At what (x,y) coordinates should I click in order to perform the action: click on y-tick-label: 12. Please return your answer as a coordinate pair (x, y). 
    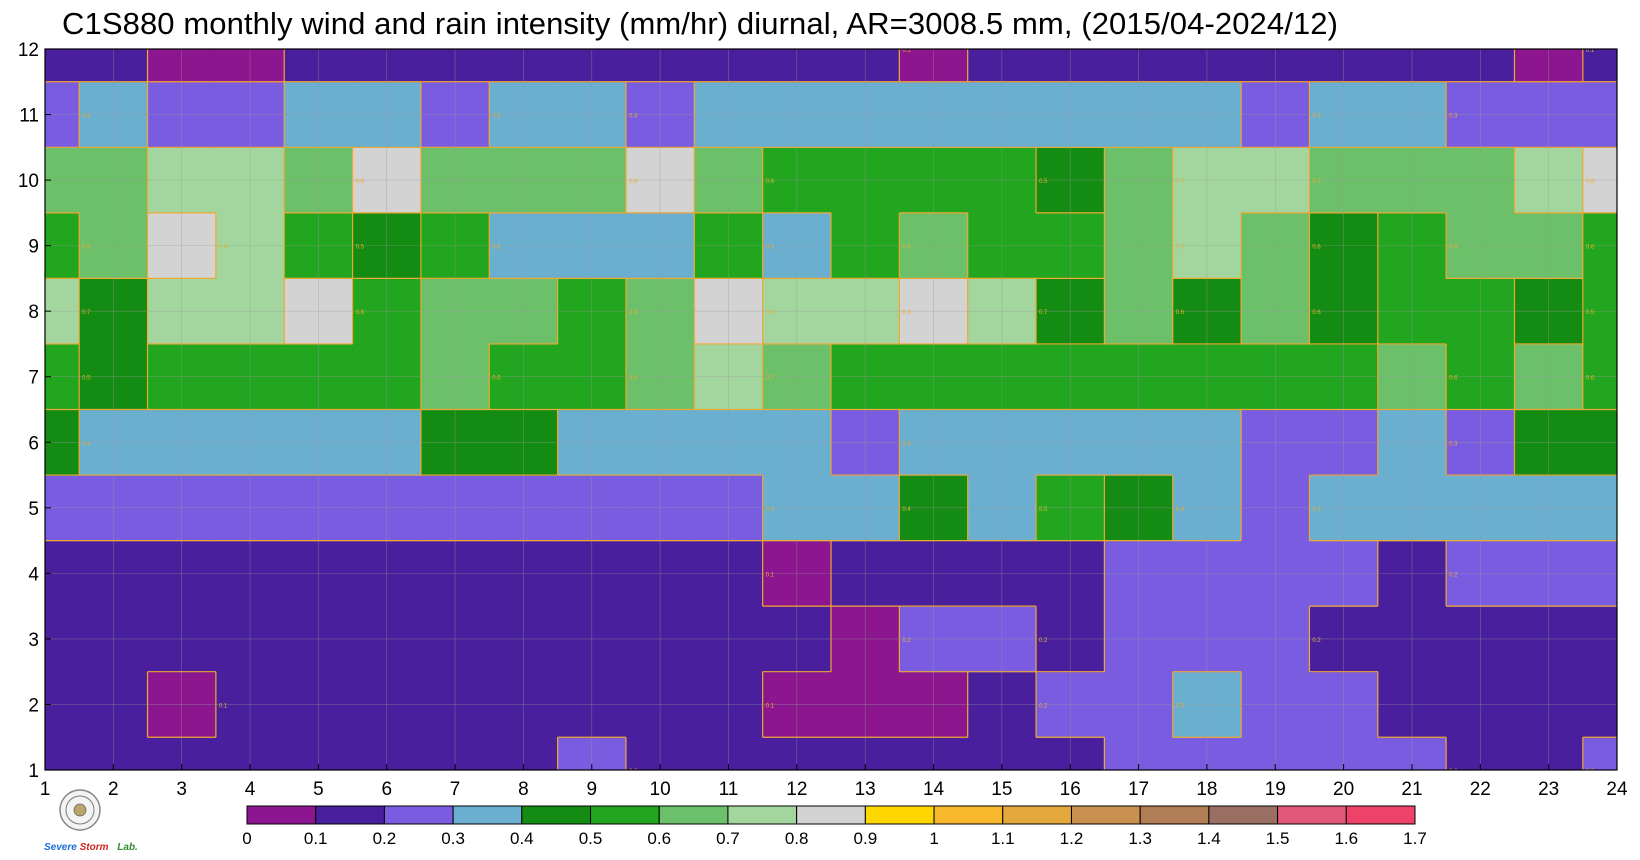
    Looking at the image, I should click on (28, 50).